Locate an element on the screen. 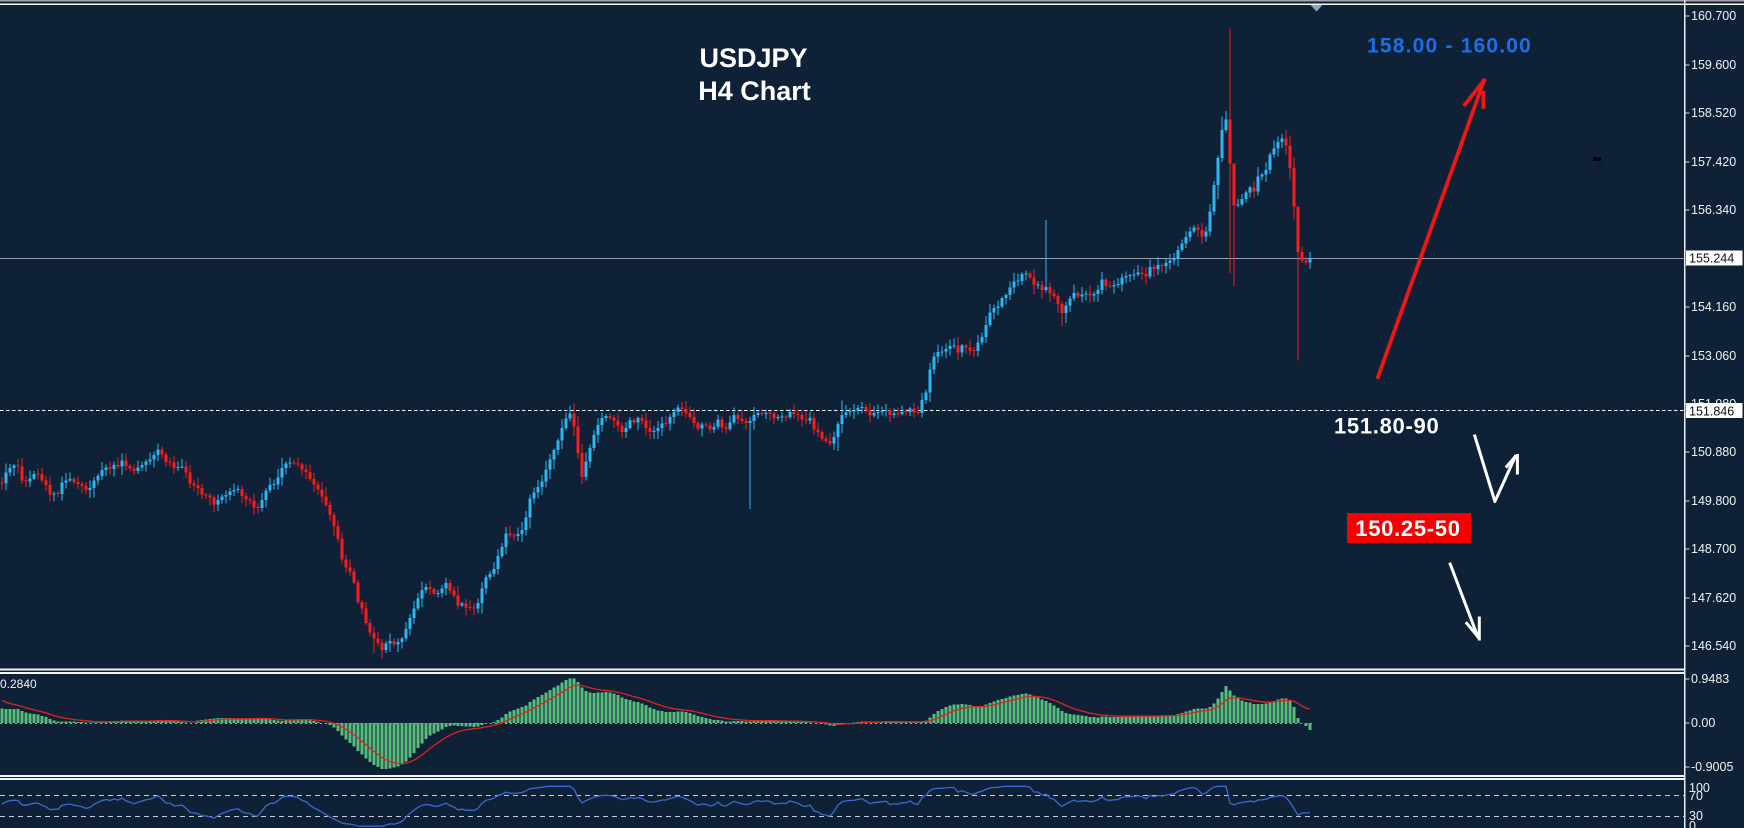 Image resolution: width=1744 pixels, height=828 pixels. svg-text: 0.9483 is located at coordinates (1710, 679).